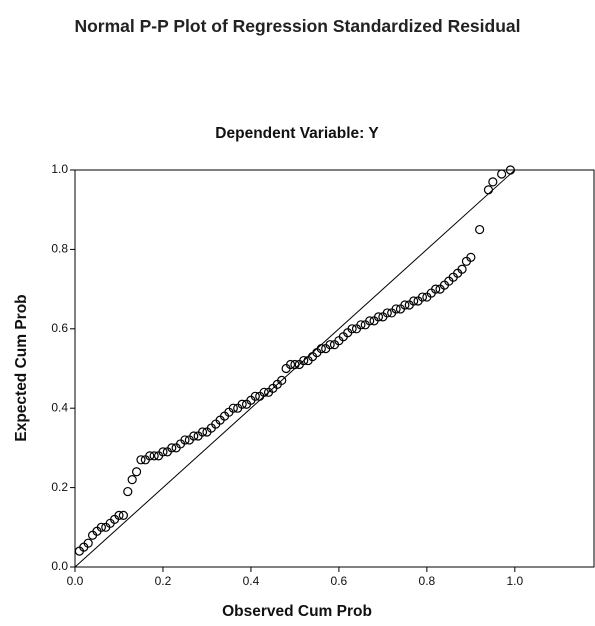 The image size is (595, 626). Describe the element at coordinates (297, 133) in the screenshot. I see `chart-subtitle: Dependent Variable: Y` at that location.